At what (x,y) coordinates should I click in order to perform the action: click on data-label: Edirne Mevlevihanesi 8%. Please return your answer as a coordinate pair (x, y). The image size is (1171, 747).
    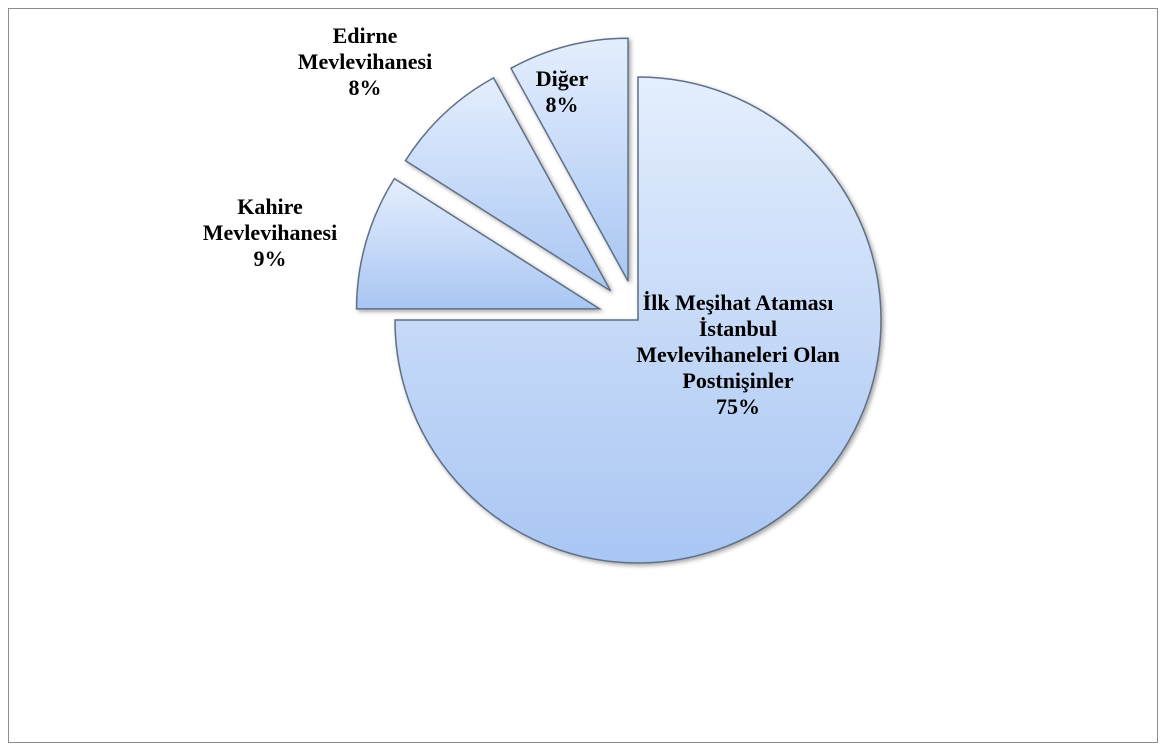
    Looking at the image, I should click on (365, 62).